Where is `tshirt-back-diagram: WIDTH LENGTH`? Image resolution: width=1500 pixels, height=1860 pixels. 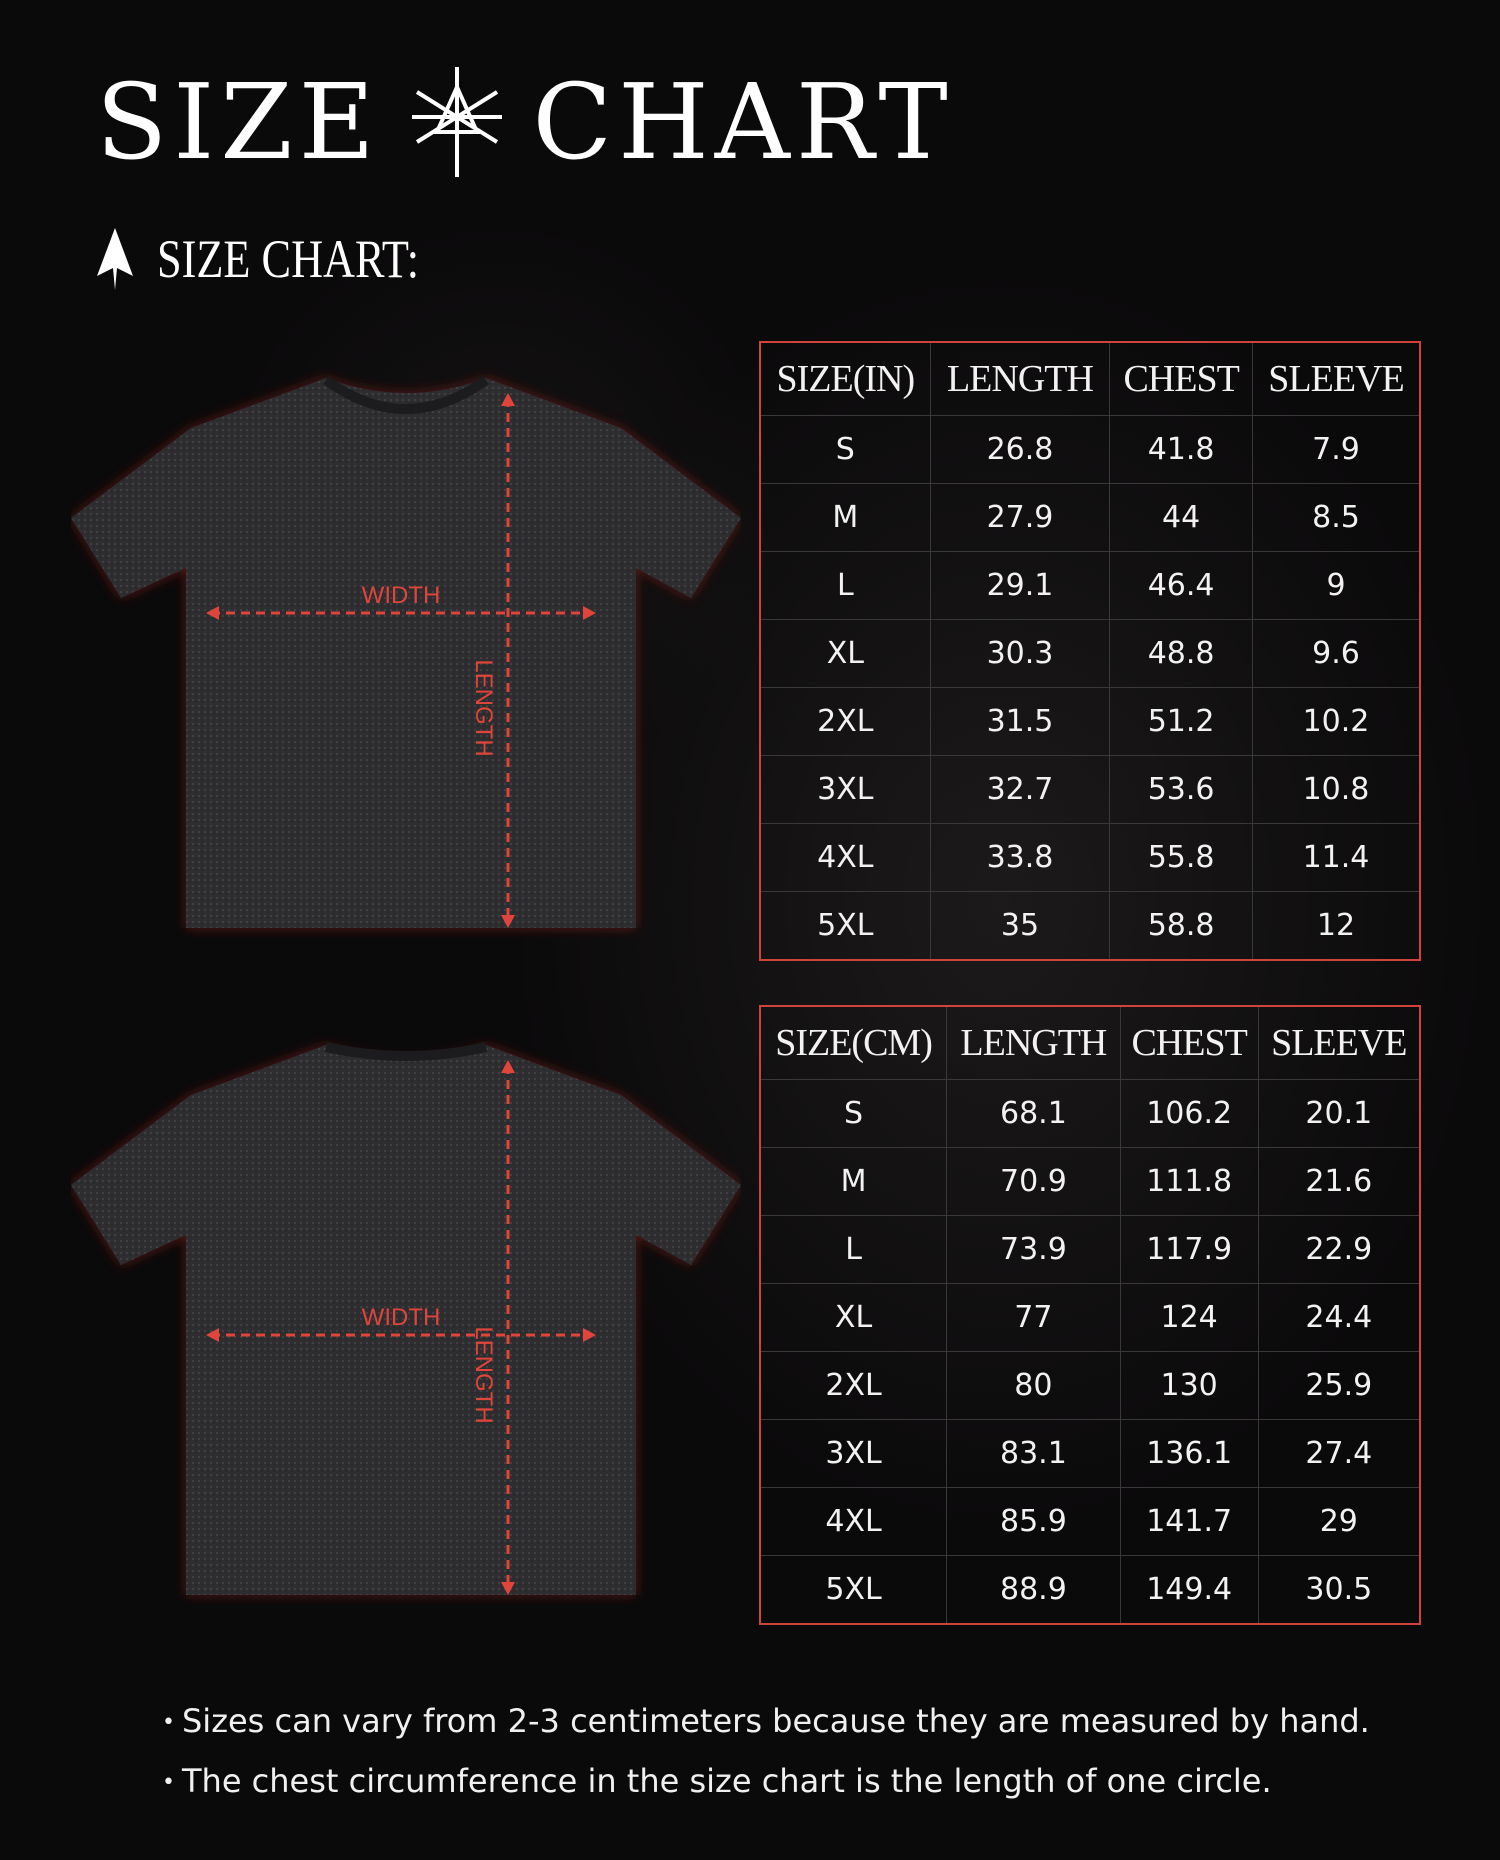 tshirt-back-diagram: WIDTH LENGTH is located at coordinates (406, 1318).